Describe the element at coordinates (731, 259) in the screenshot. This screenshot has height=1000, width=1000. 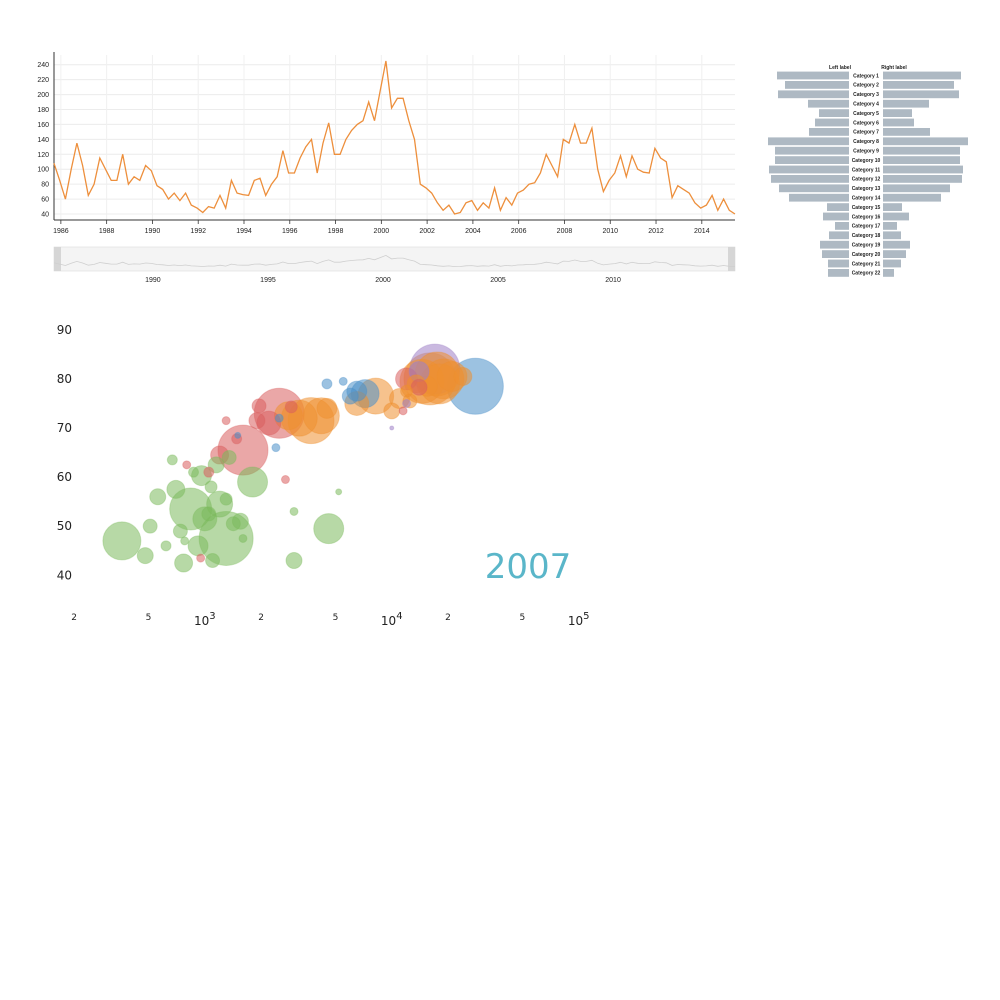
I see `navigator-handle-right` at that location.